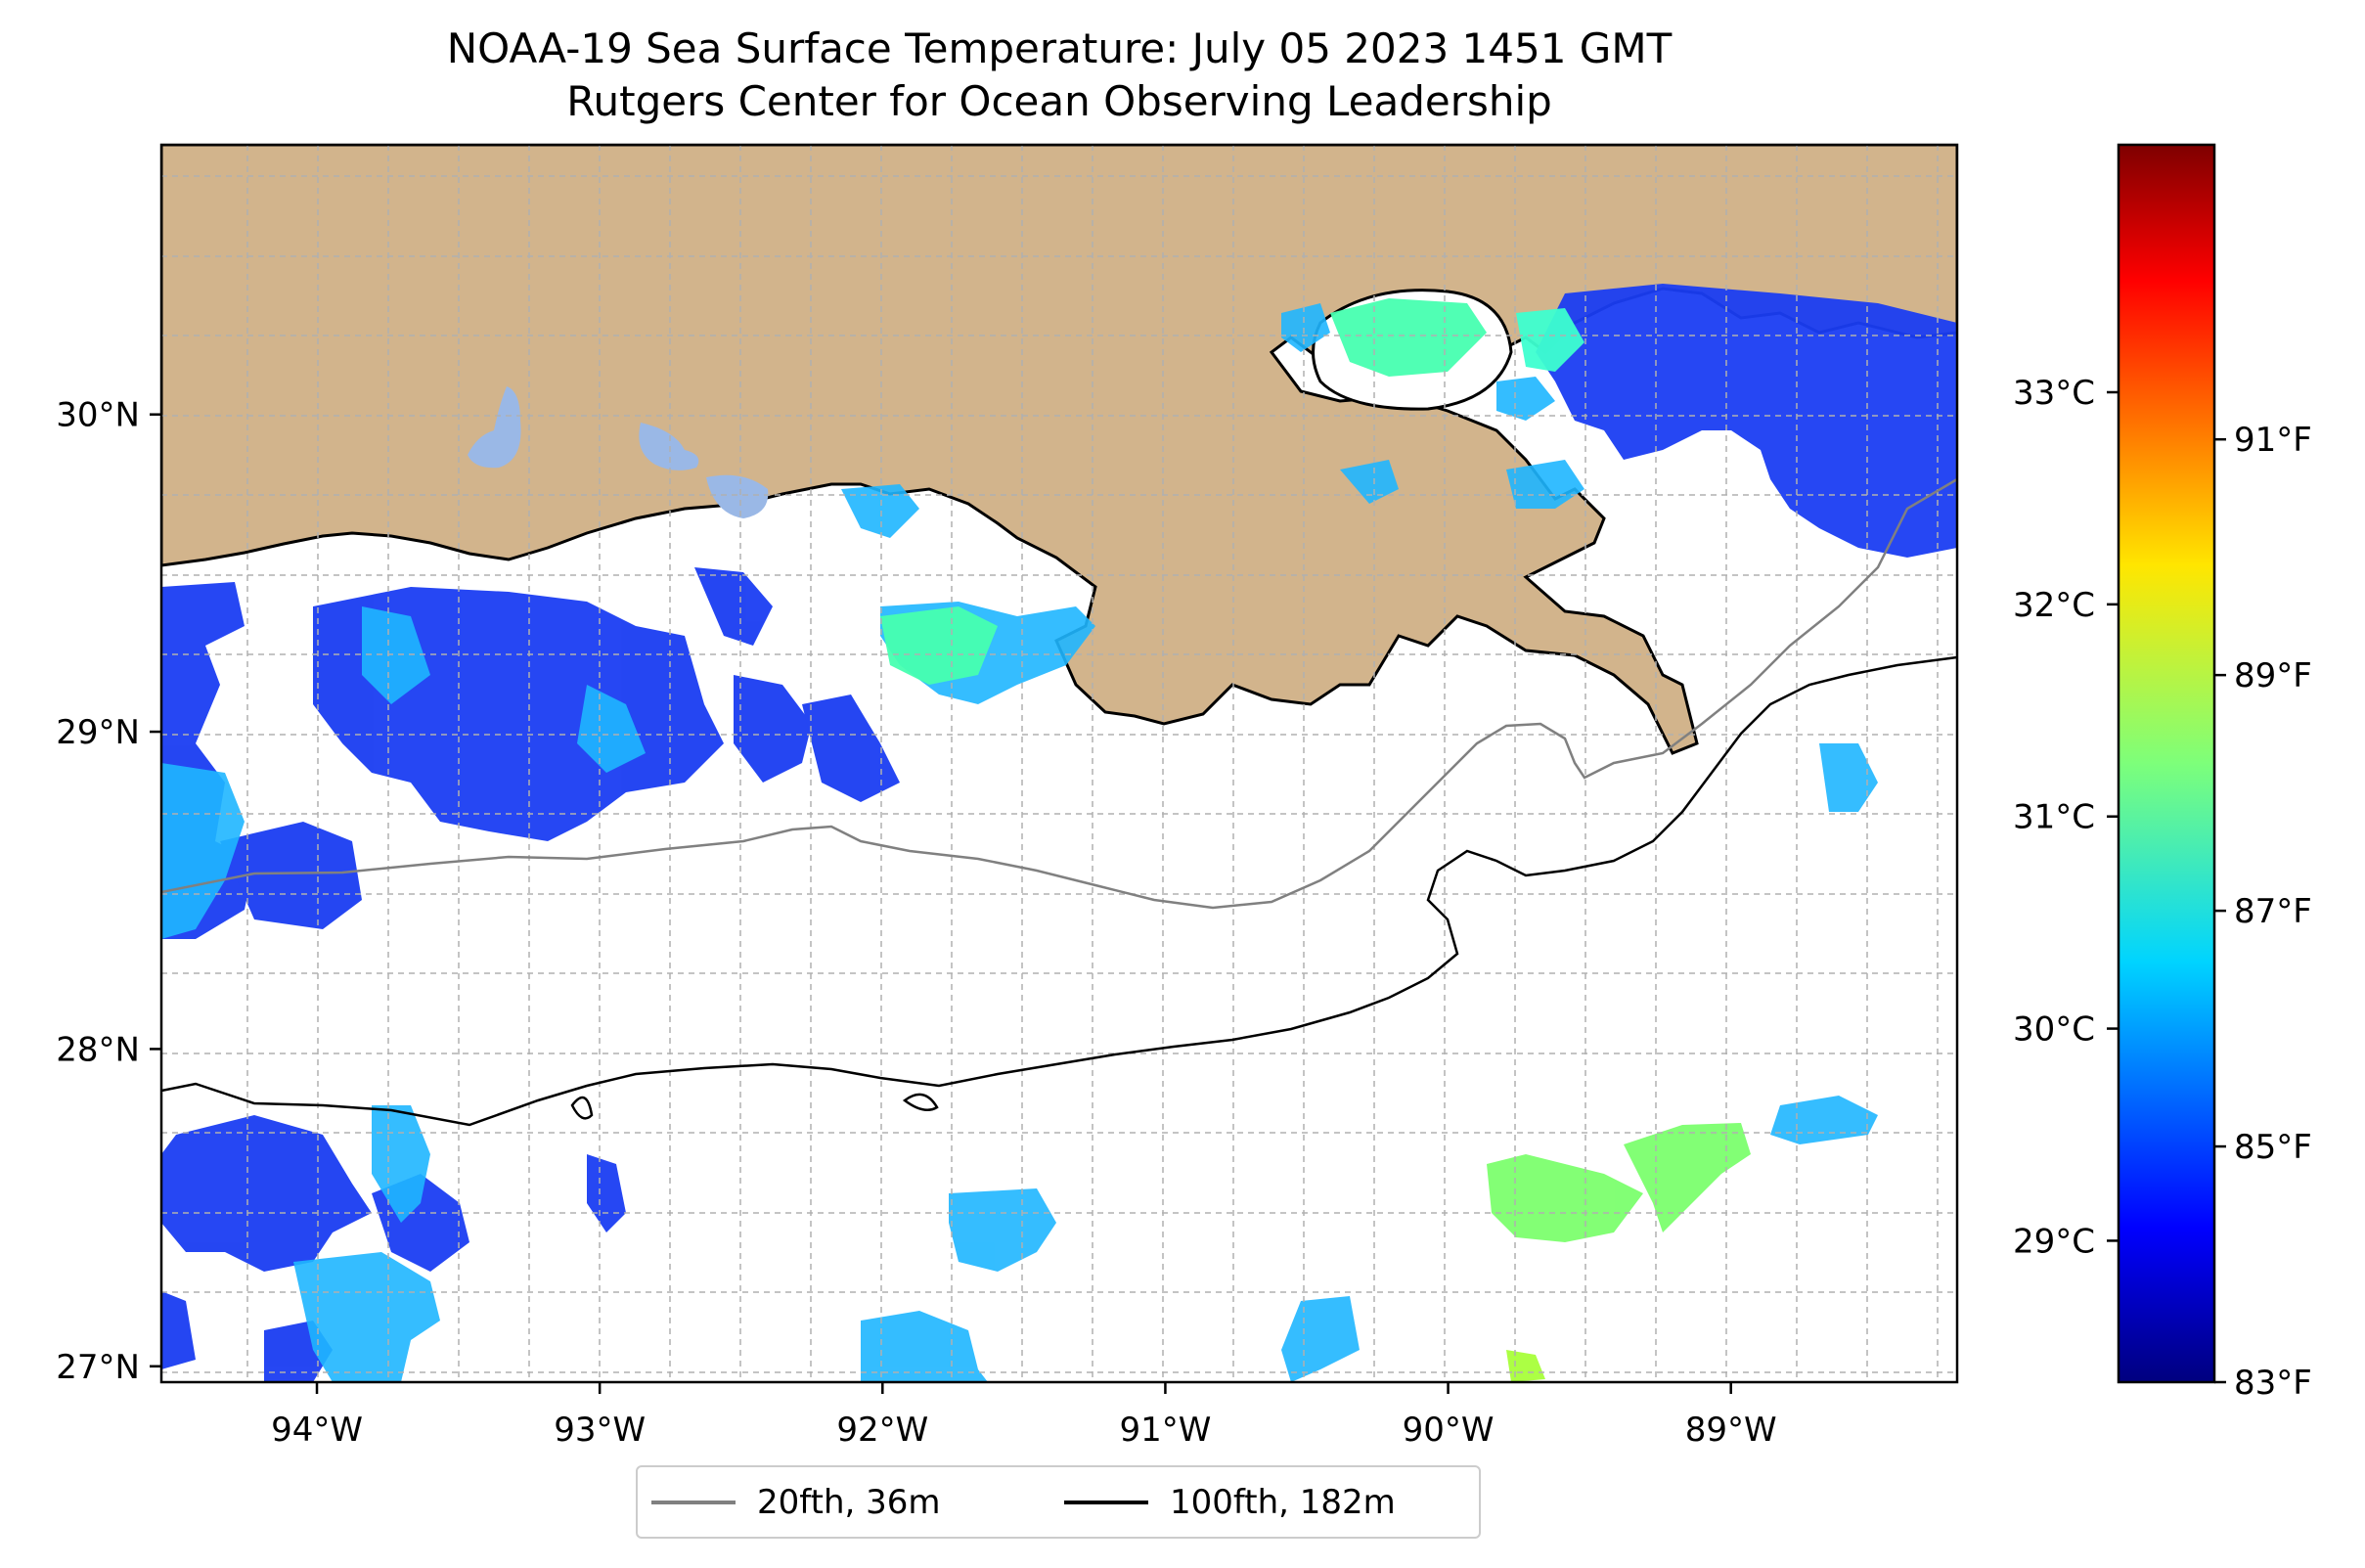  What do you see at coordinates (1058, 1502) in the screenshot?
I see `legend: 20fth, 36m 100fth, 182m` at bounding box center [1058, 1502].